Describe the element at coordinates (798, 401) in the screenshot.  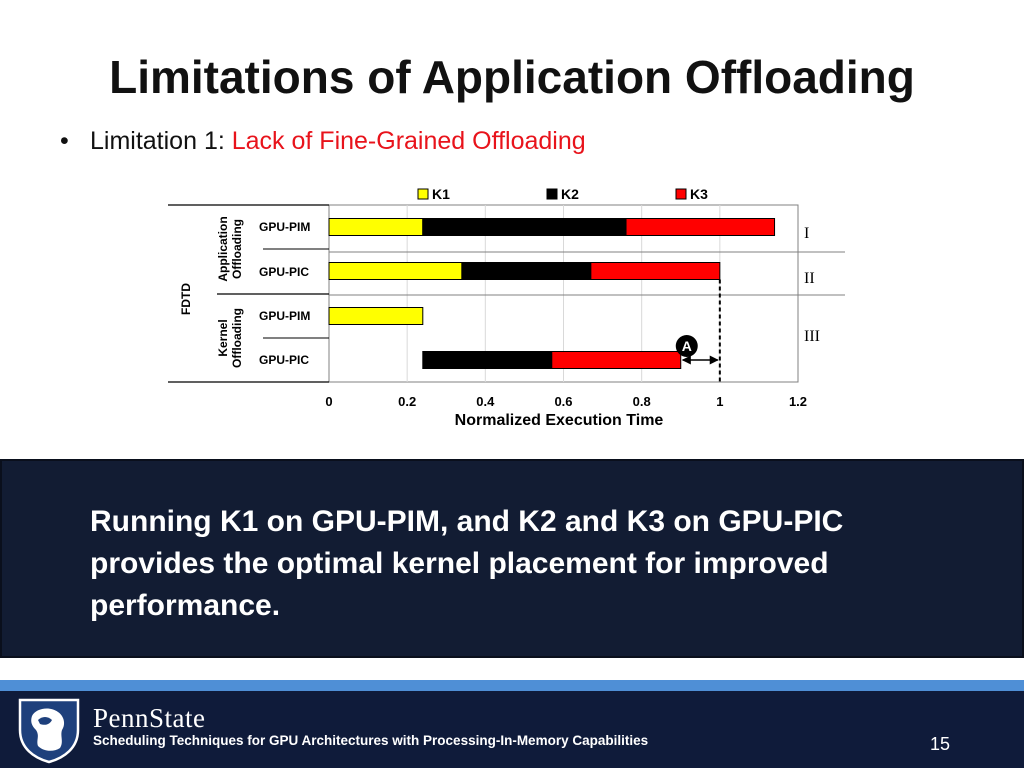
I see `x-tick-label-6: 1.2` at that location.